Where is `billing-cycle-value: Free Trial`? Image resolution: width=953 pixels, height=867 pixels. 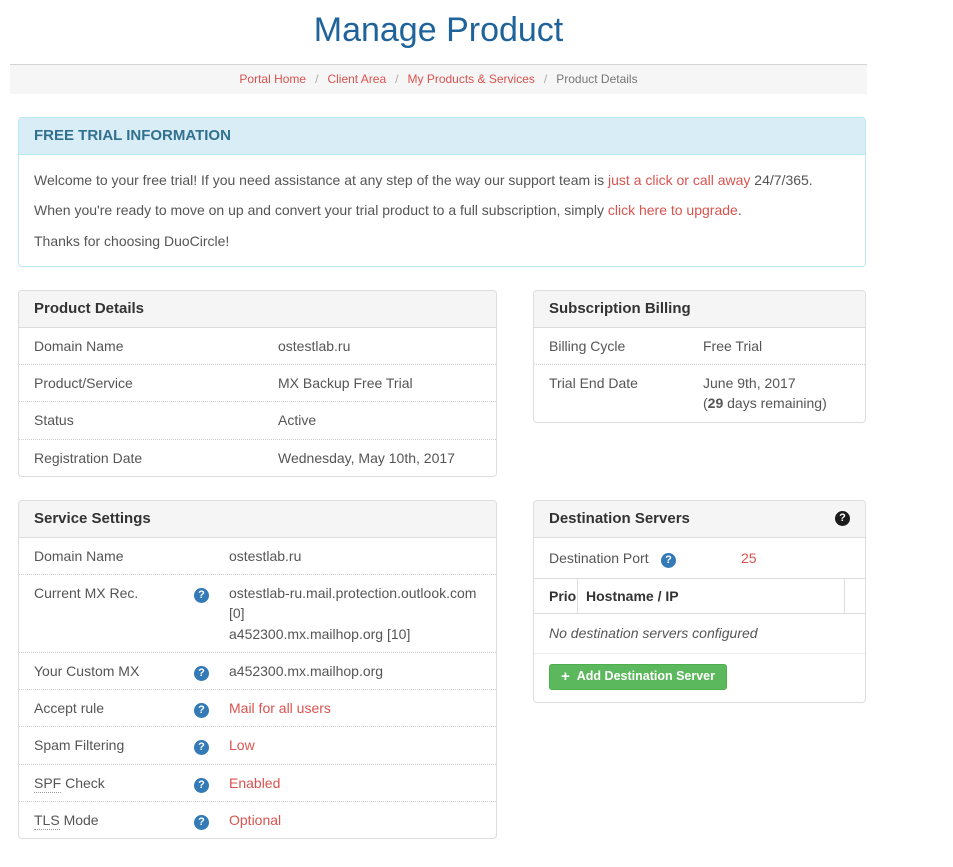 billing-cycle-value: Free Trial is located at coordinates (733, 345).